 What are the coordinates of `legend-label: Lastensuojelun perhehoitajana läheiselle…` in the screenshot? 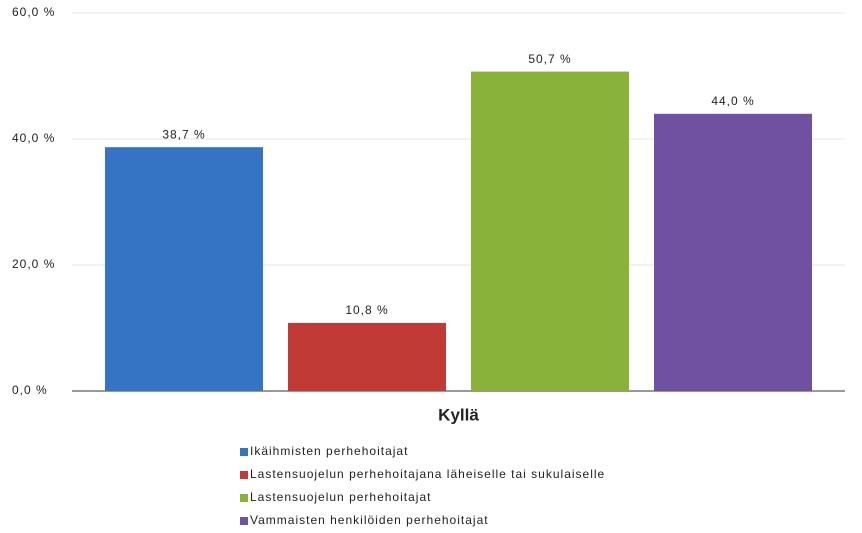 It's located at (427, 474).